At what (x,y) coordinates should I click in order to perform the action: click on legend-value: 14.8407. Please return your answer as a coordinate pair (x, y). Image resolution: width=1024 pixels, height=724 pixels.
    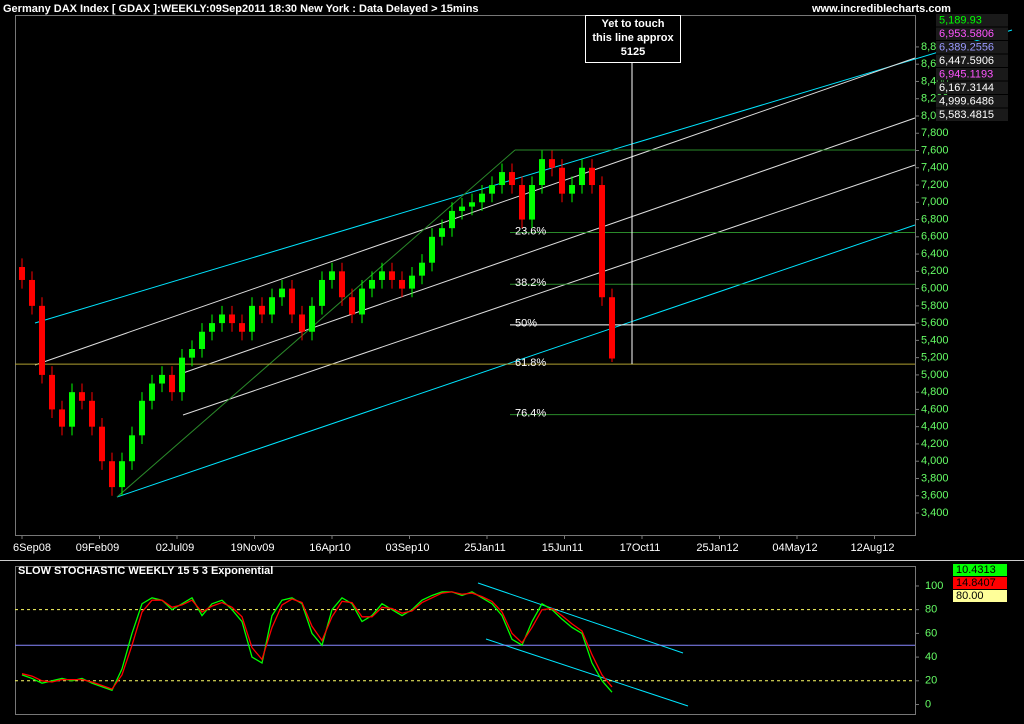
    Looking at the image, I should click on (976, 583).